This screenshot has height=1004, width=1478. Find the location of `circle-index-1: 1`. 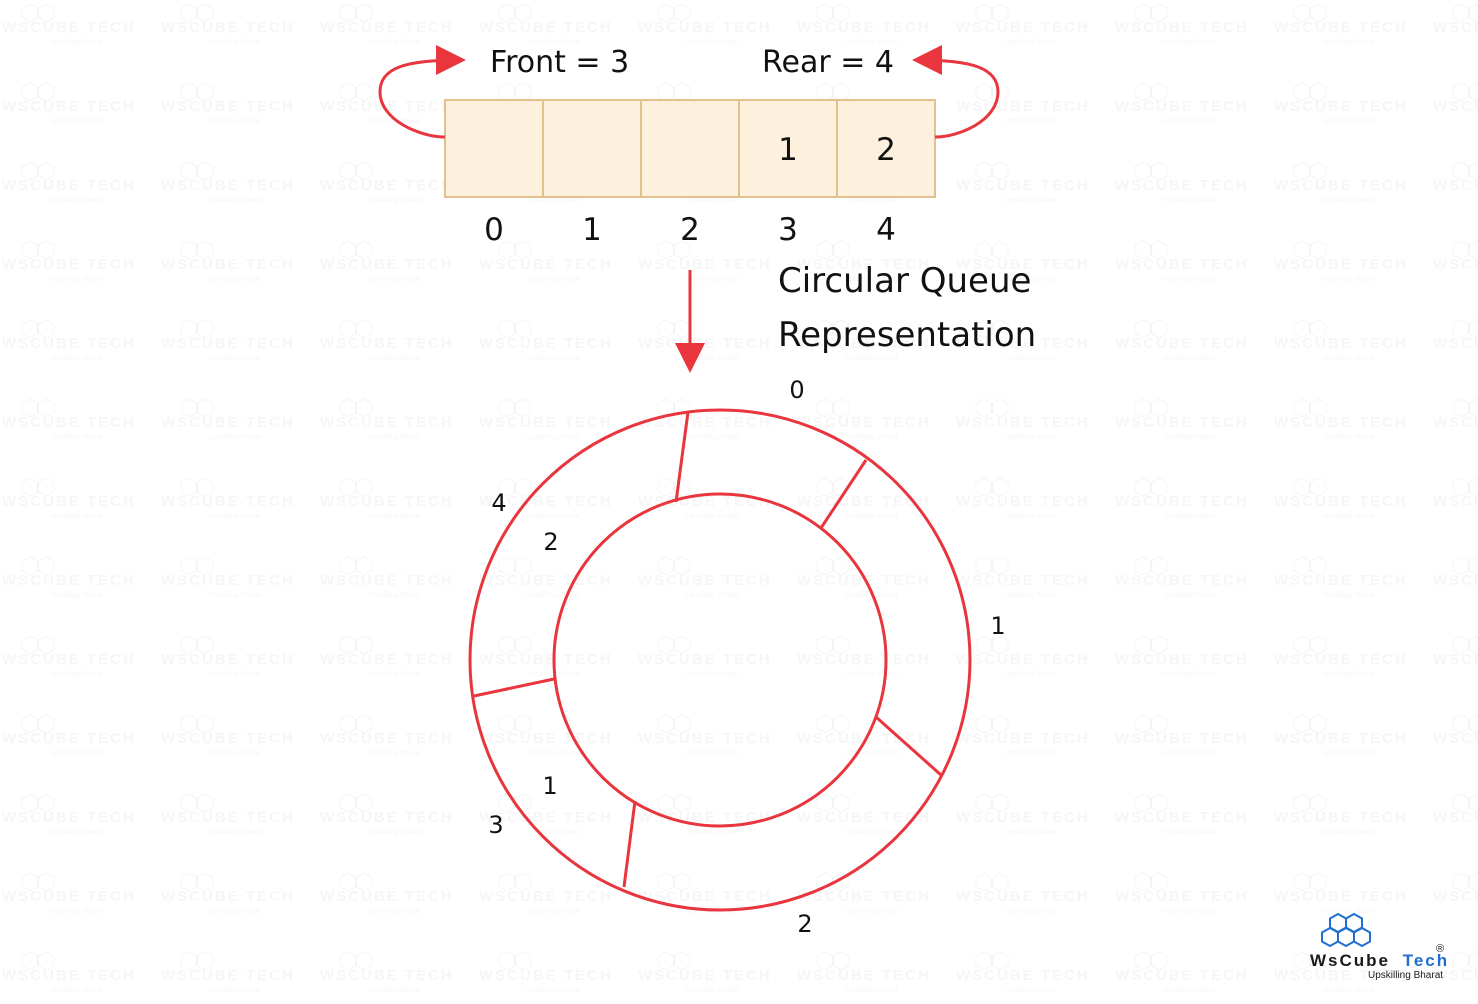

circle-index-1: 1 is located at coordinates (997, 626).